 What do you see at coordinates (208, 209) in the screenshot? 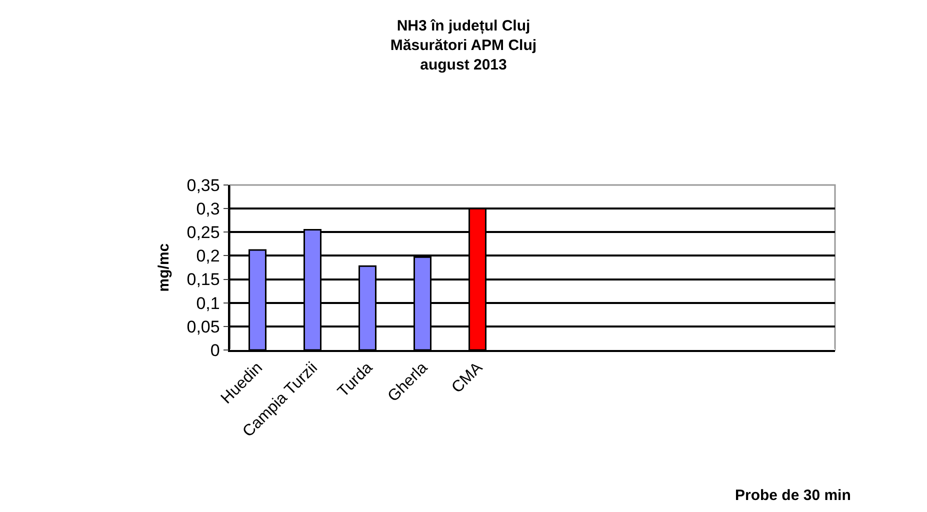
I see `y-tick-label: 0,3` at bounding box center [208, 209].